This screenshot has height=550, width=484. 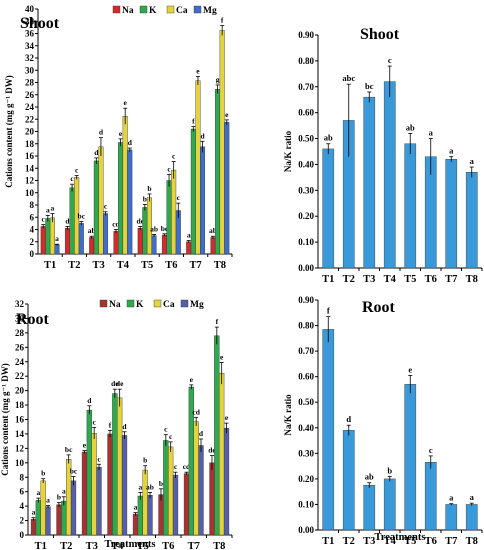 What do you see at coordinates (175, 505) in the screenshot?
I see `bar-mg-t6` at bounding box center [175, 505].